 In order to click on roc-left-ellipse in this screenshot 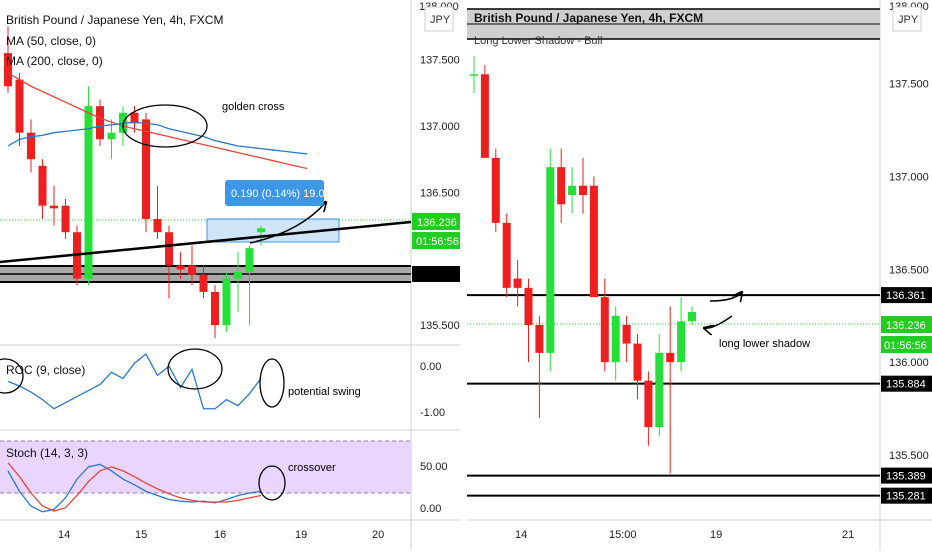, I will do `click(12, 376)`.